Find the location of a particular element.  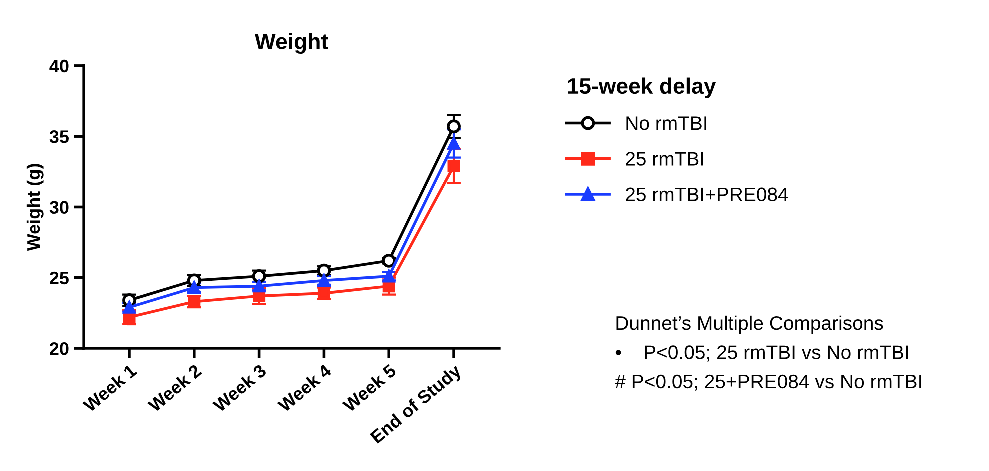

legend-label: No rmTBI is located at coordinates (666, 123).